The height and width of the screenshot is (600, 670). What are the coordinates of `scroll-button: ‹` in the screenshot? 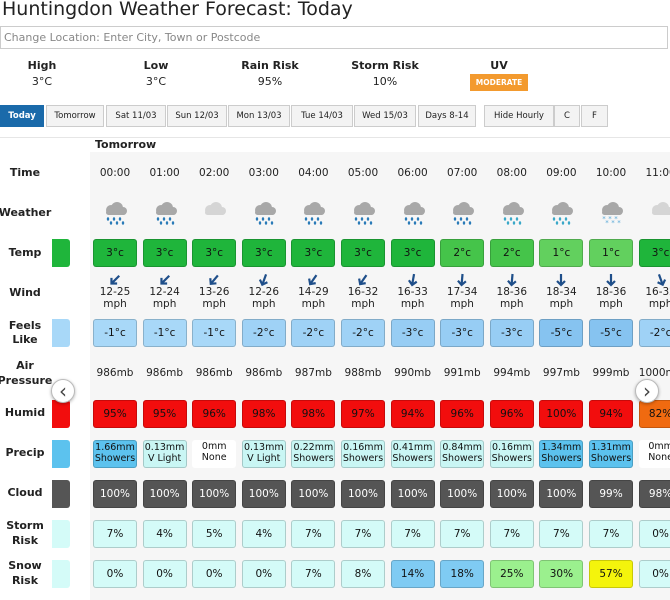 It's located at (63, 391).